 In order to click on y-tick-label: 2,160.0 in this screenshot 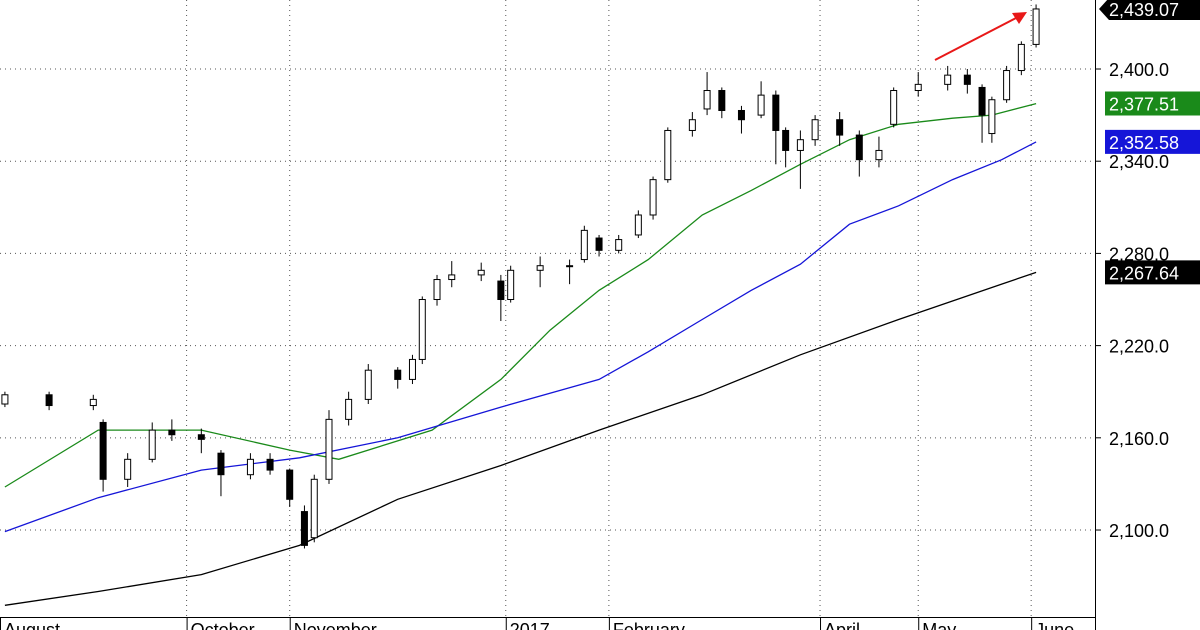, I will do `click(1139, 439)`.